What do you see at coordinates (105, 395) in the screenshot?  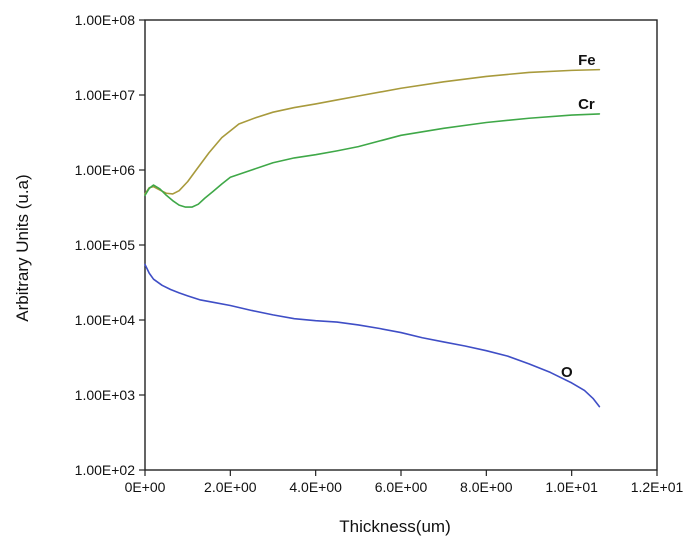 I see `y-tick-label: 1.00E+03` at bounding box center [105, 395].